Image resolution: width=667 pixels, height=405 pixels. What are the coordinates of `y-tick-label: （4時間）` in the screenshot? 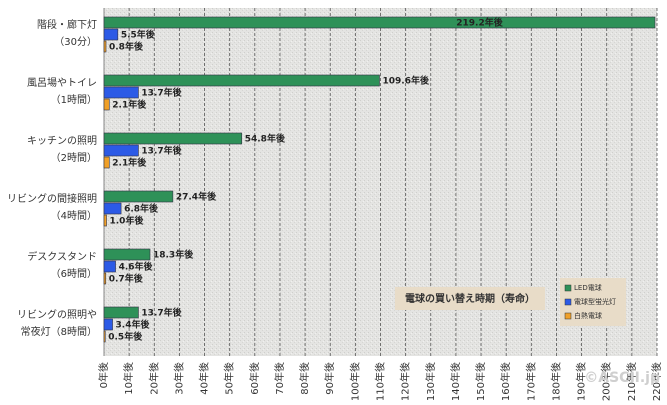 It's located at (74, 216).